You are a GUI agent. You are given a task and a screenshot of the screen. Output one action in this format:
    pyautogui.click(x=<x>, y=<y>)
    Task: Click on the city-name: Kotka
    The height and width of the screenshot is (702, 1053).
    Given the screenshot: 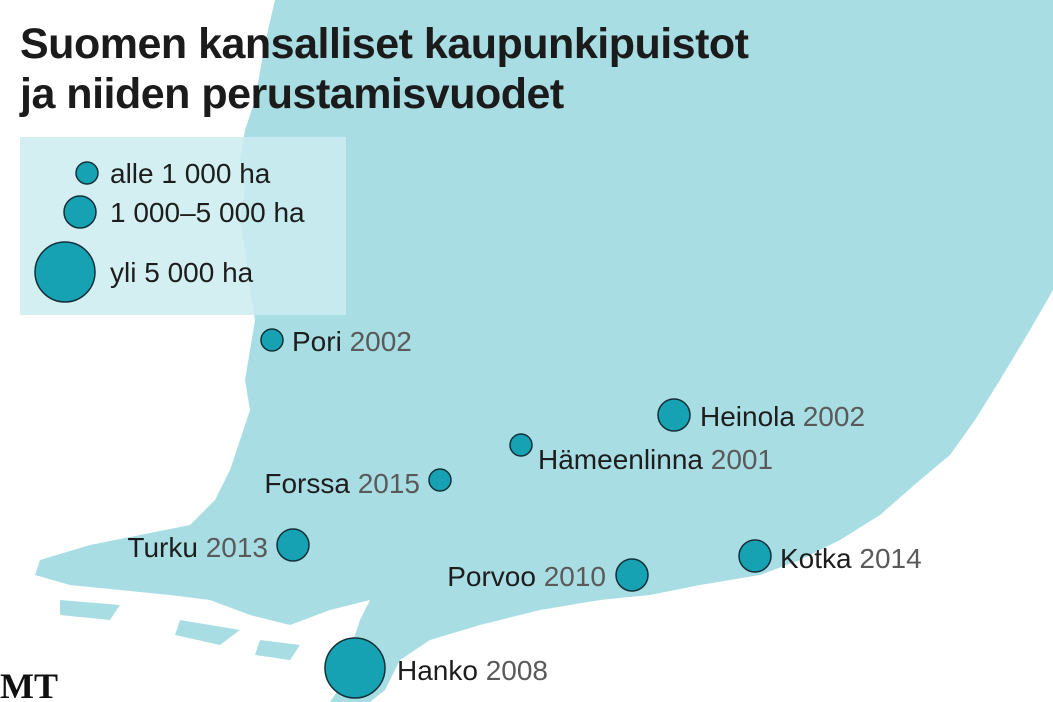 What is the action you would take?
    pyautogui.click(x=816, y=558)
    